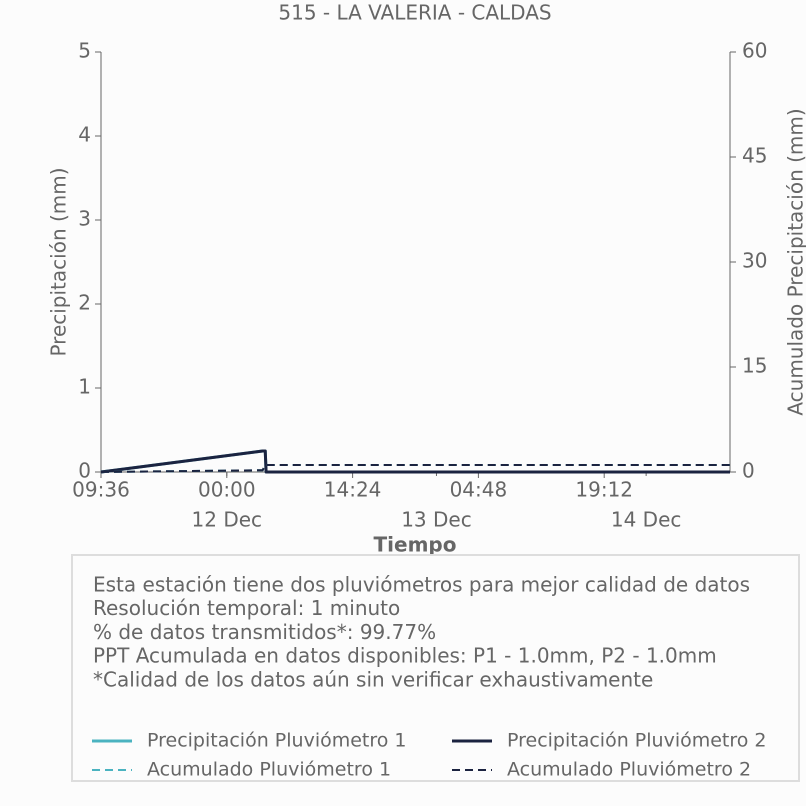 The height and width of the screenshot is (806, 806). I want to click on x-tick-label: 00:00, so click(227, 490).